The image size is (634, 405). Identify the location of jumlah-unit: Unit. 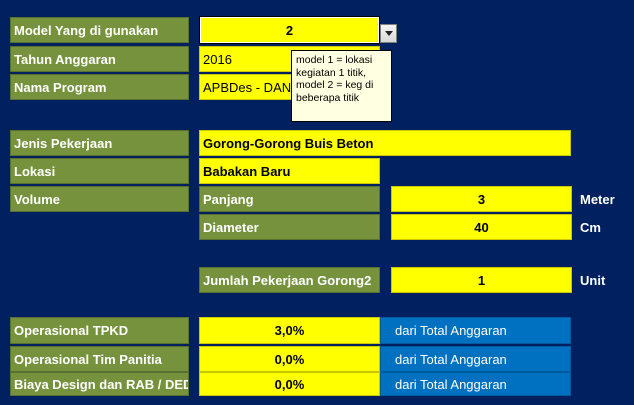
(593, 280).